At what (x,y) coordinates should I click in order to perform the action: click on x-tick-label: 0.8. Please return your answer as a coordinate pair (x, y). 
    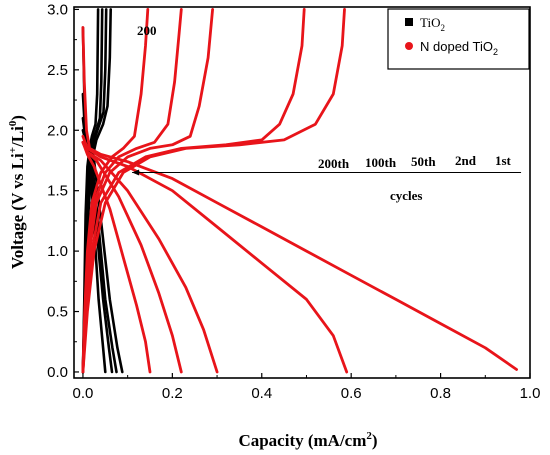
    Looking at the image, I should click on (440, 393).